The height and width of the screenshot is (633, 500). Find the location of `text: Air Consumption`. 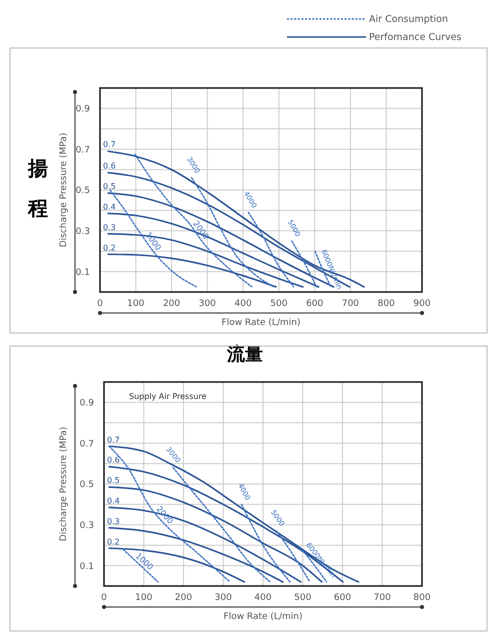

text: Air Consumption is located at coordinates (408, 19).